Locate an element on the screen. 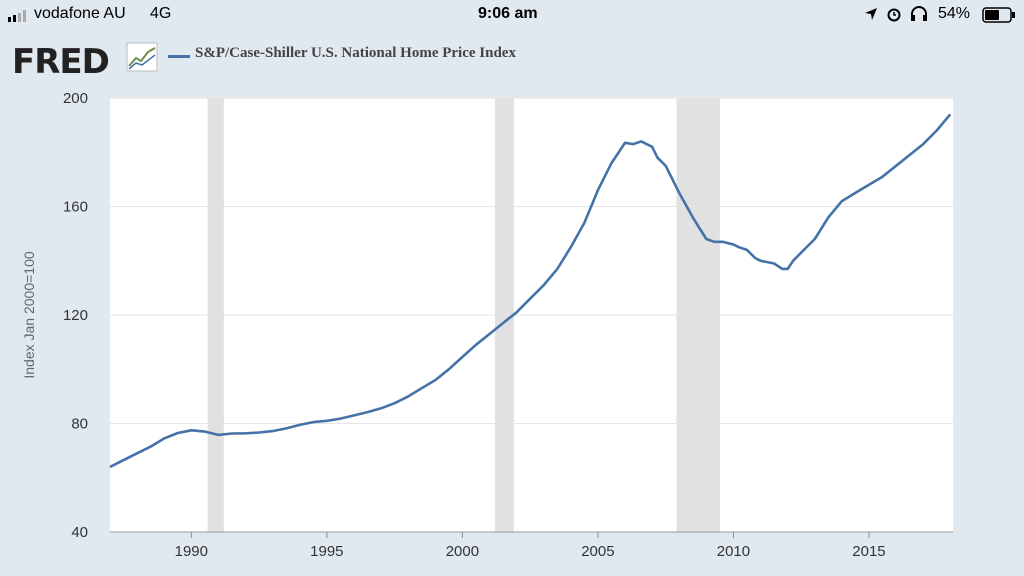 The height and width of the screenshot is (576, 1024). y-tick-label-120: 120 is located at coordinates (75, 315).